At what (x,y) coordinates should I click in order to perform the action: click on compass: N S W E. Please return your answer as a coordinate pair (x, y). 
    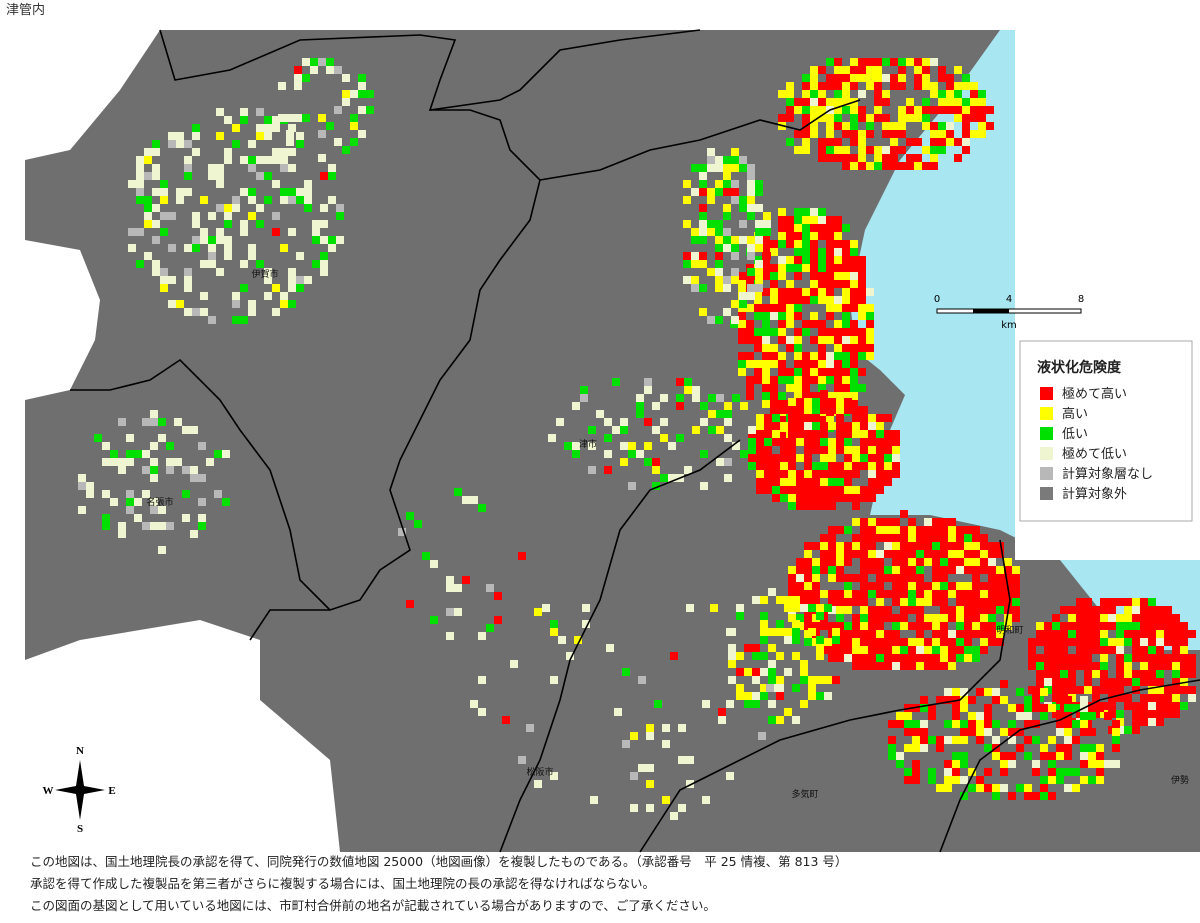
    Looking at the image, I should click on (79, 790).